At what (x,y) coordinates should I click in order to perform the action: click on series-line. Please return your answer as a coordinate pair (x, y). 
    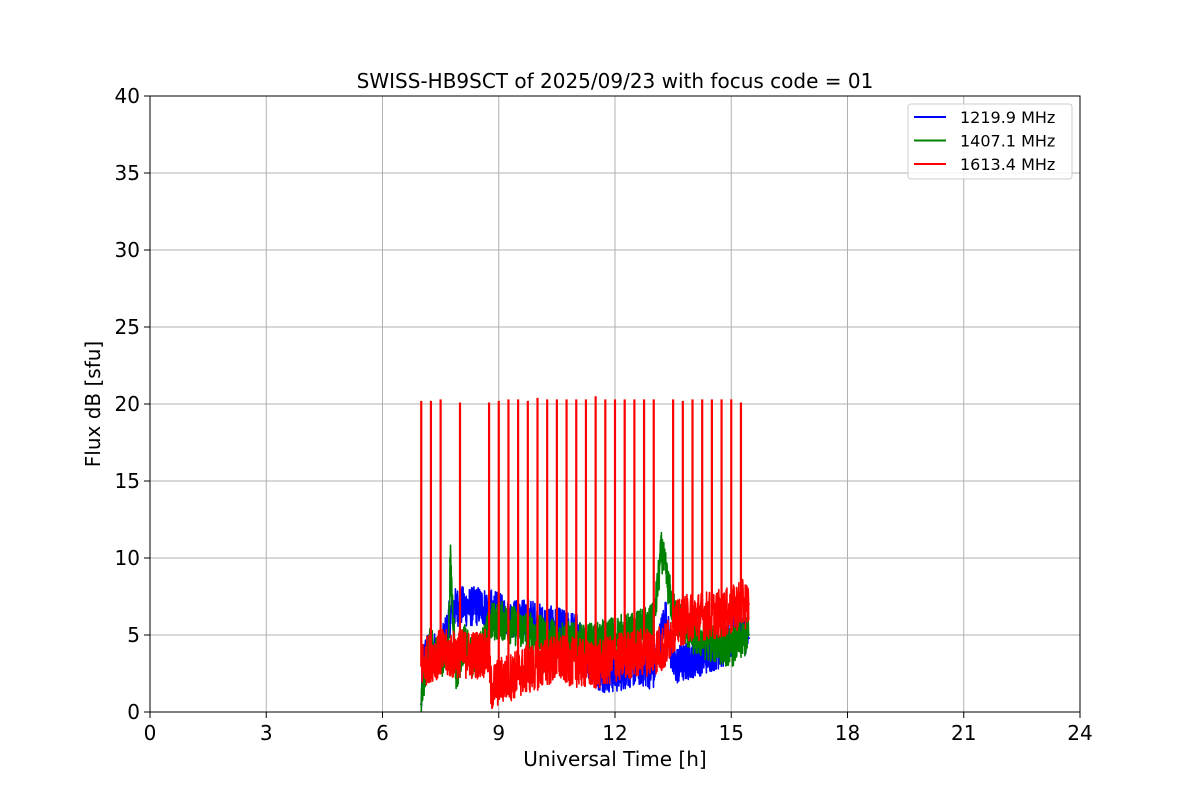
    Looking at the image, I should click on (585, 644).